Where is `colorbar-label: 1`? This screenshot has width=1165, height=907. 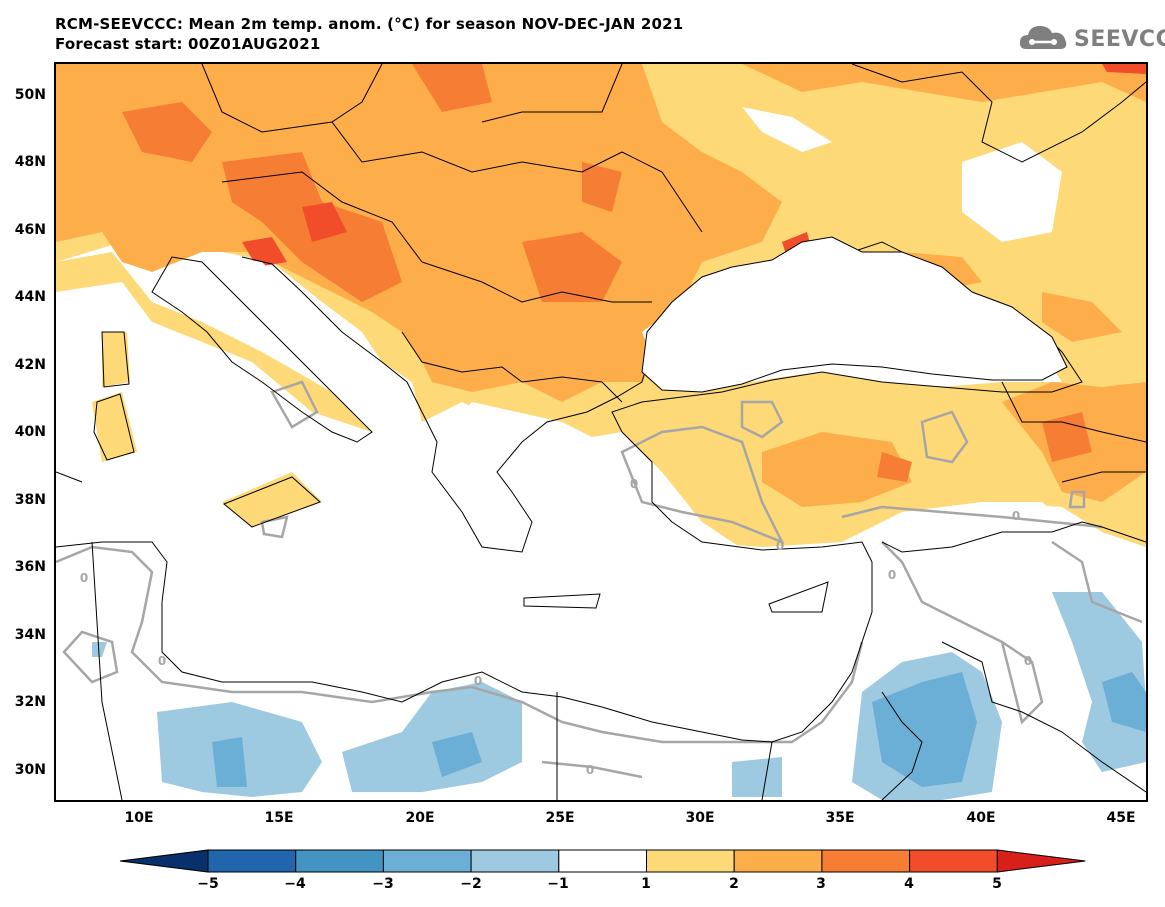
colorbar-label: 1 is located at coordinates (646, 884).